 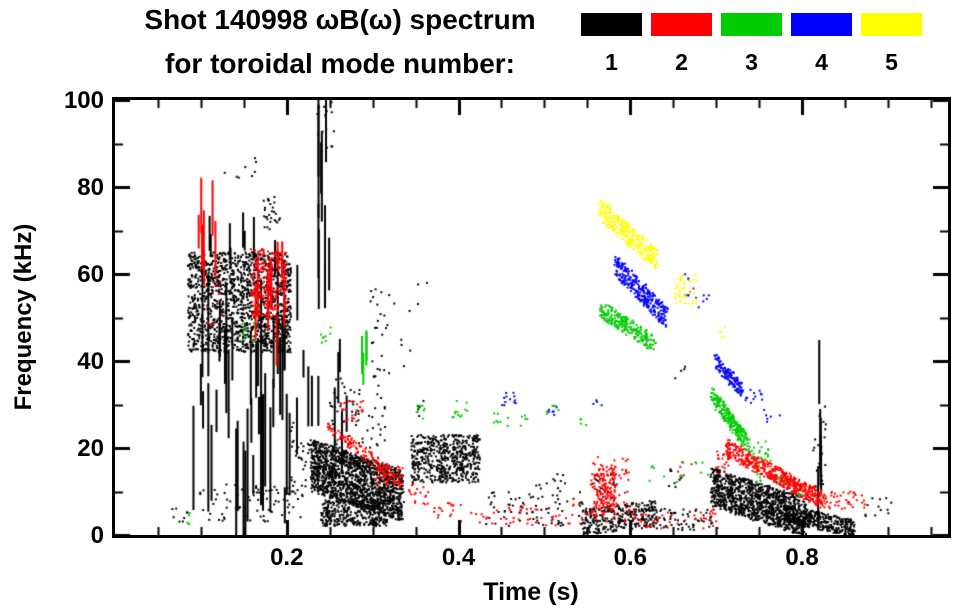 I want to click on y-tick-label: 60, so click(x=90, y=274).